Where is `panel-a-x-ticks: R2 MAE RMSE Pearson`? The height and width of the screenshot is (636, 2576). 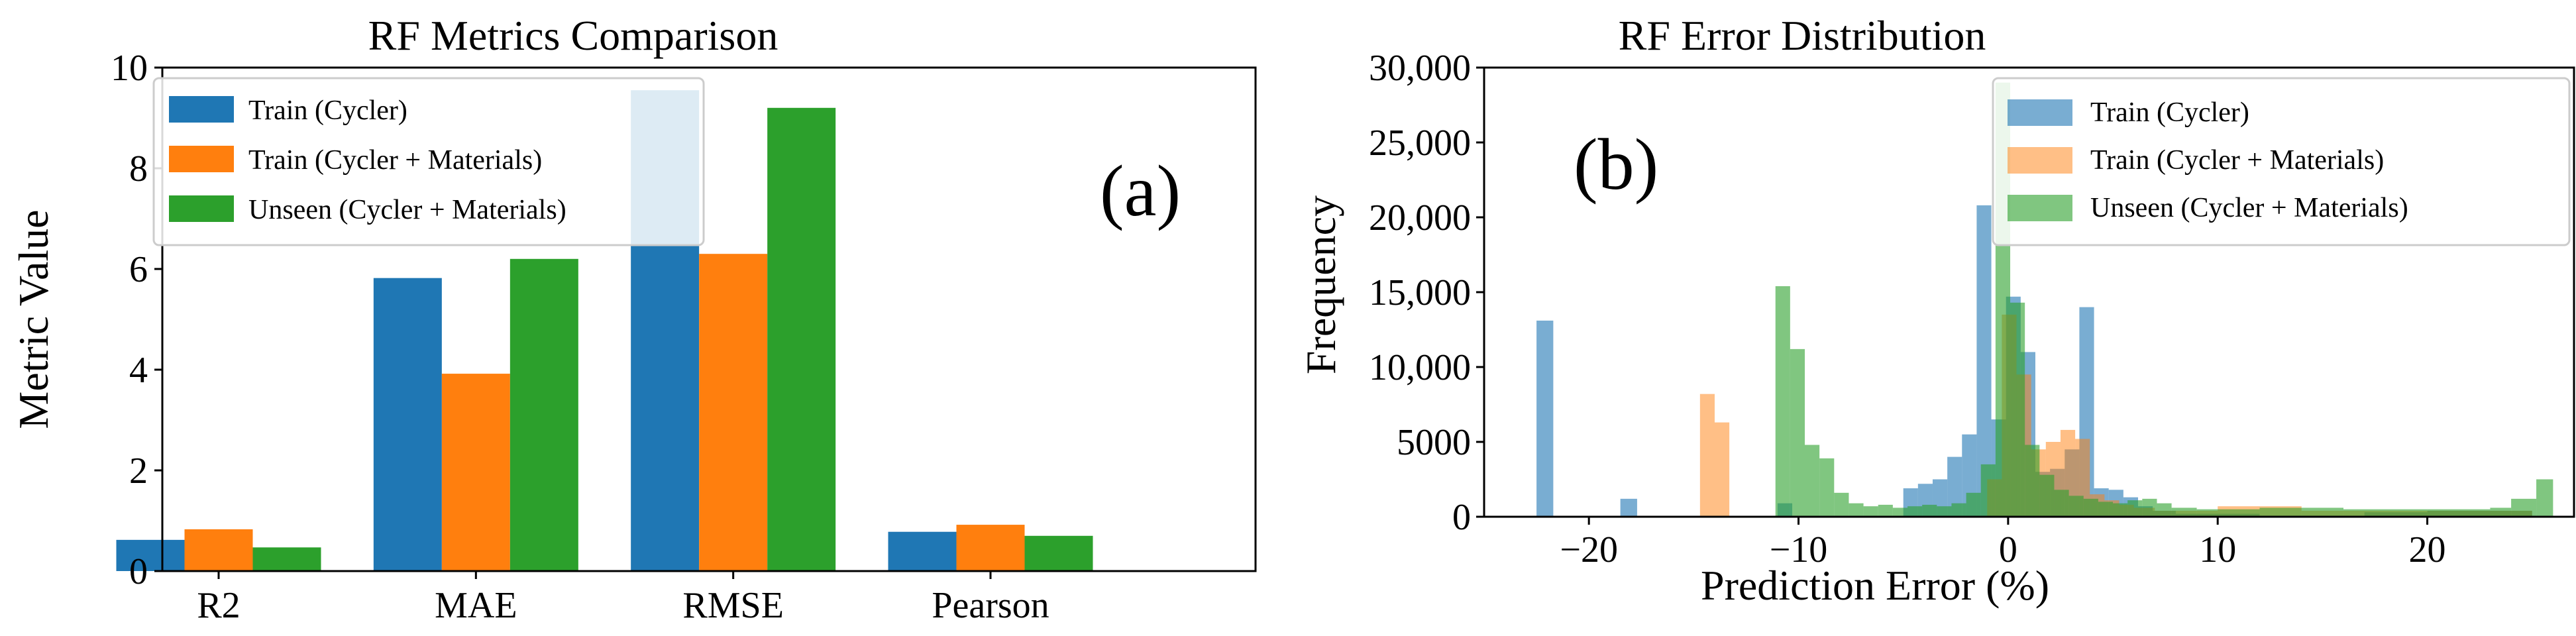 panel-a-x-ticks: R2 MAE RMSE Pearson is located at coordinates (623, 598).